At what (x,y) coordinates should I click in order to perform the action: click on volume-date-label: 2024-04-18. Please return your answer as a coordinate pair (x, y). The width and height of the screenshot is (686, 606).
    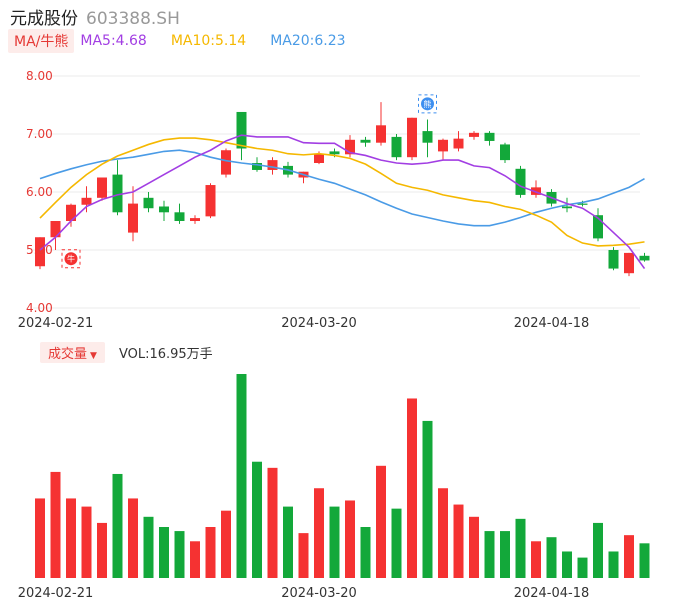
    Looking at the image, I should click on (552, 593).